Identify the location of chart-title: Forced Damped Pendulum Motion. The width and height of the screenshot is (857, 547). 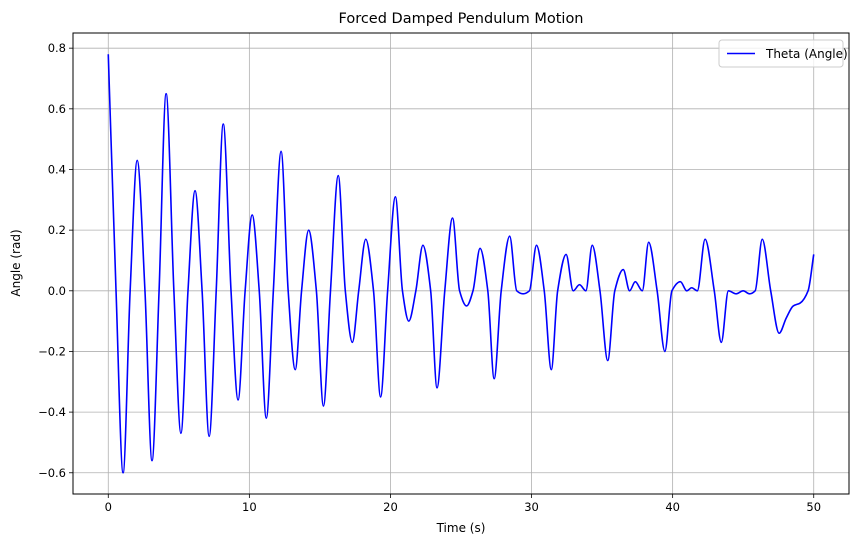
(461, 19).